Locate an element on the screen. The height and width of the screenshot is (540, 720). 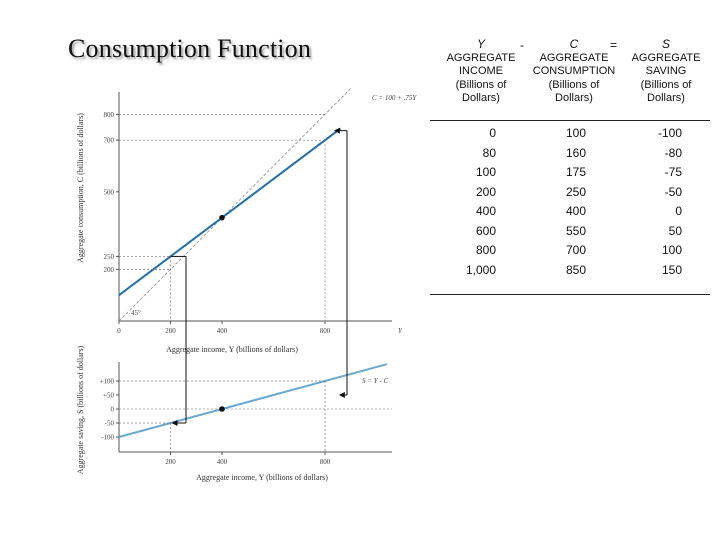
top-x-tick-label: 200 is located at coordinates (170, 331).